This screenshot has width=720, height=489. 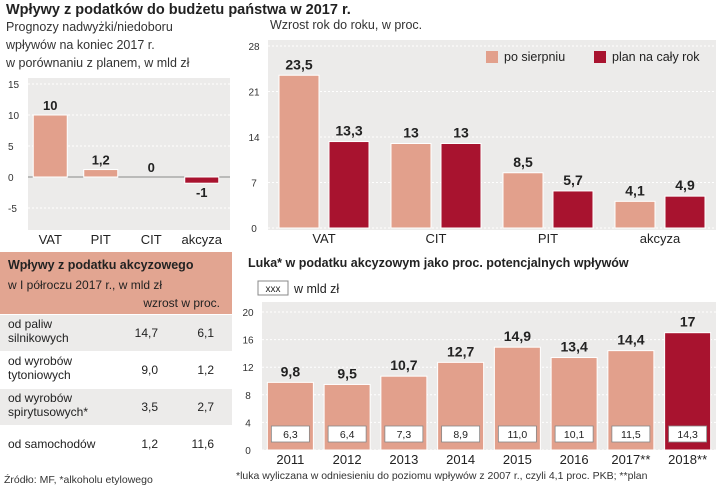 I want to click on data-label: 9,8, so click(x=291, y=371).